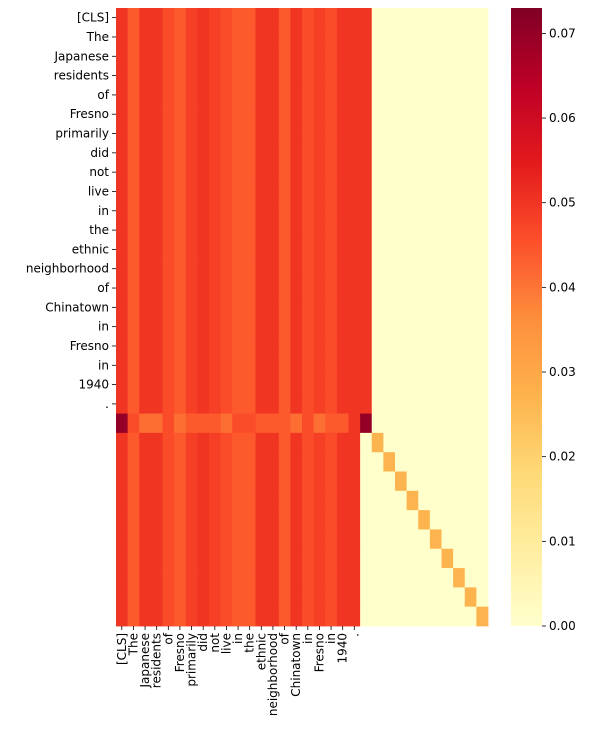 The image size is (592, 741). What do you see at coordinates (93, 385) in the screenshot?
I see `y-tick-label: 1940` at bounding box center [93, 385].